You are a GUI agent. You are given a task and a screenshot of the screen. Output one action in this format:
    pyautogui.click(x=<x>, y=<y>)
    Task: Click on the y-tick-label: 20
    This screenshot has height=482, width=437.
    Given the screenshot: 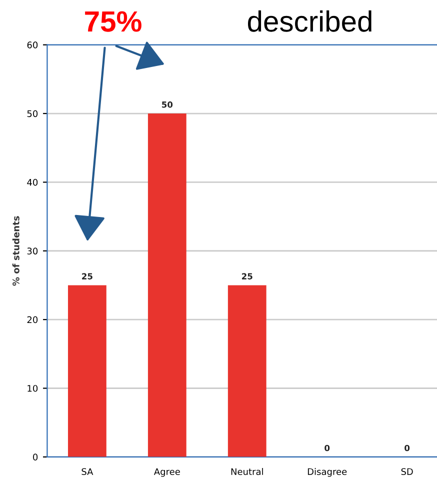 What is the action you would take?
    pyautogui.click(x=32, y=320)
    